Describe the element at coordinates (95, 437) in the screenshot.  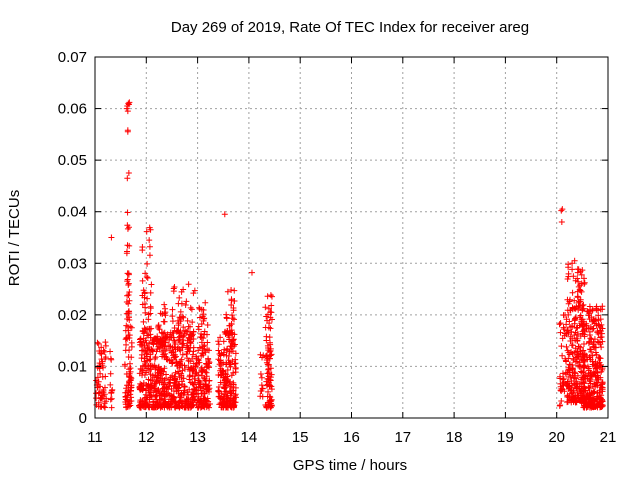
I see `x-tick-label: 11` at that location.